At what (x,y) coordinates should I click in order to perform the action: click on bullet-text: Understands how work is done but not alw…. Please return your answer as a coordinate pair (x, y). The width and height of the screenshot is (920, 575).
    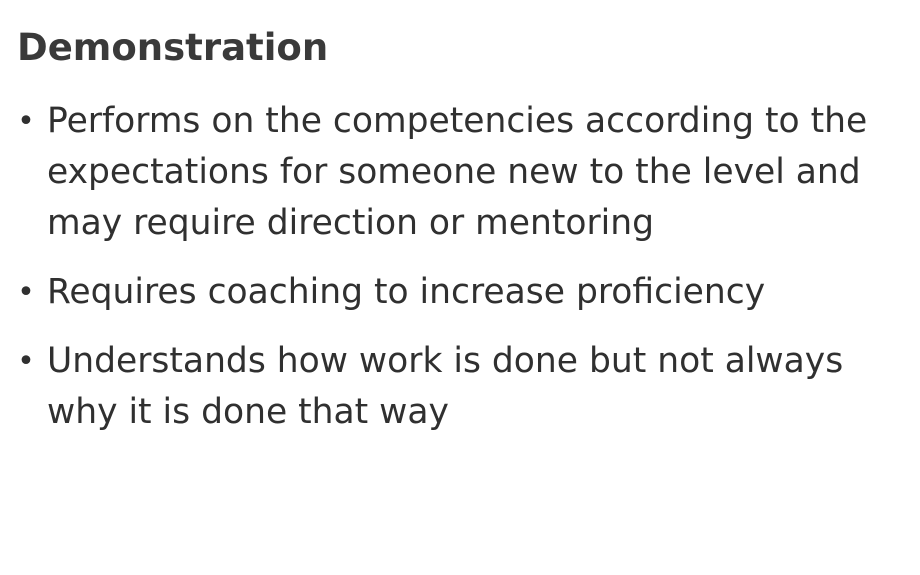
    Looking at the image, I should click on (445, 386).